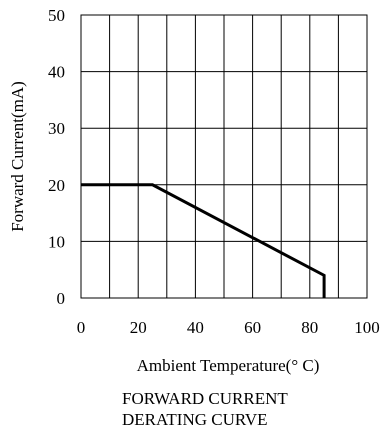  Describe the element at coordinates (56, 128) in the screenshot. I see `y-tick-label: 30` at that location.